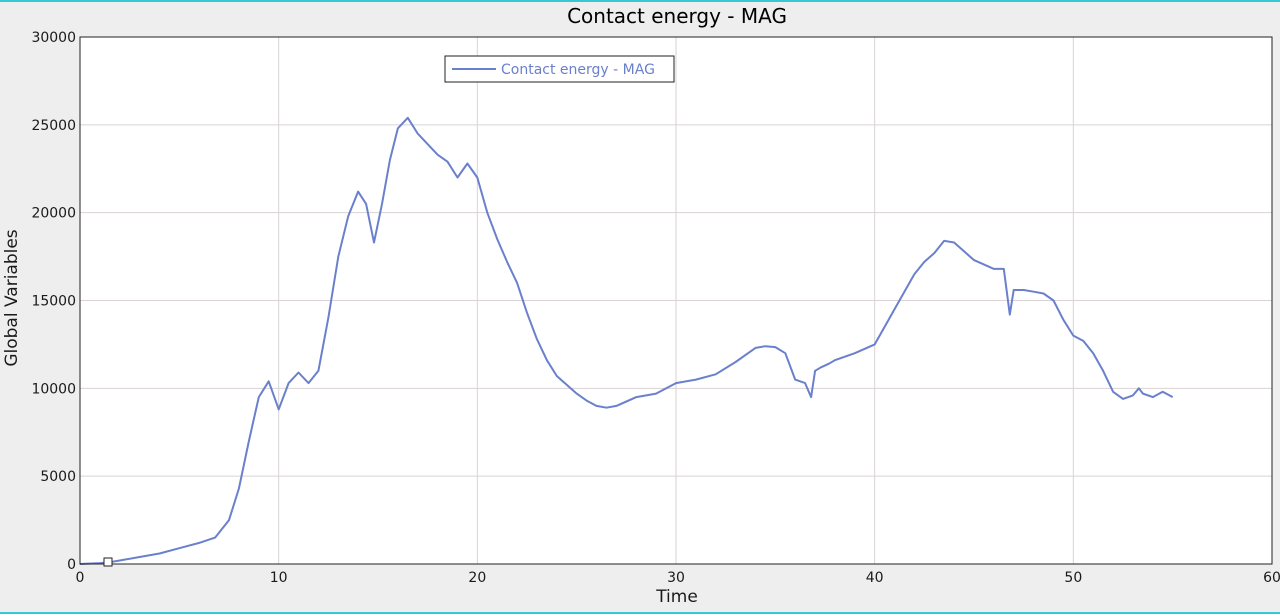 This screenshot has width=1280, height=616. What do you see at coordinates (80, 578) in the screenshot?
I see `x-tick-label: 0` at bounding box center [80, 578].